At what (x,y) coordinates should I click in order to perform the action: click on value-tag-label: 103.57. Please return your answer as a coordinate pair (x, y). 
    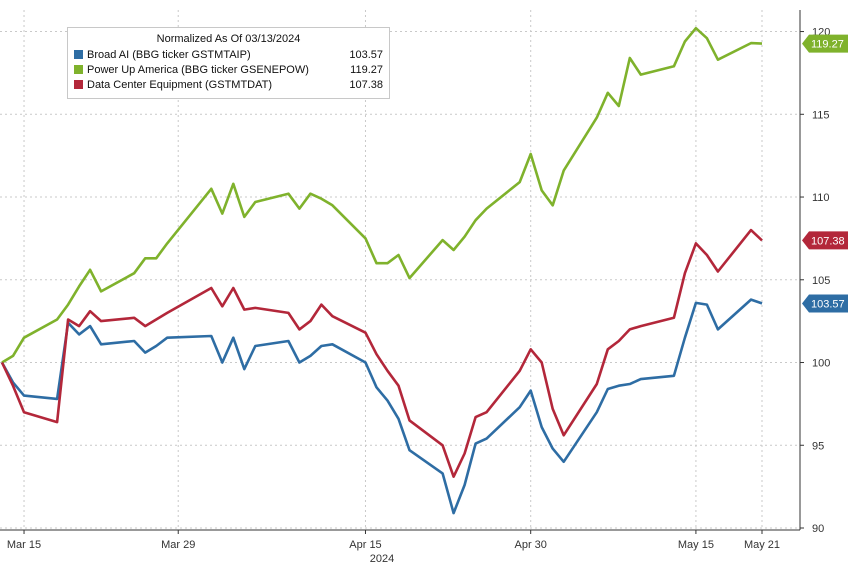
    Looking at the image, I should click on (828, 304).